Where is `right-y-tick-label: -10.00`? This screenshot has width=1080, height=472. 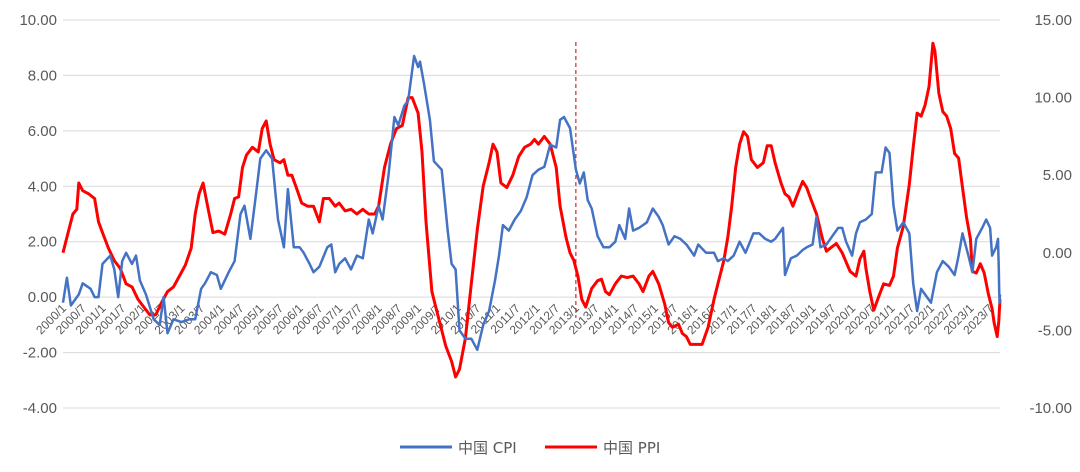 right-y-tick-label: -10.00 is located at coordinates (1050, 408).